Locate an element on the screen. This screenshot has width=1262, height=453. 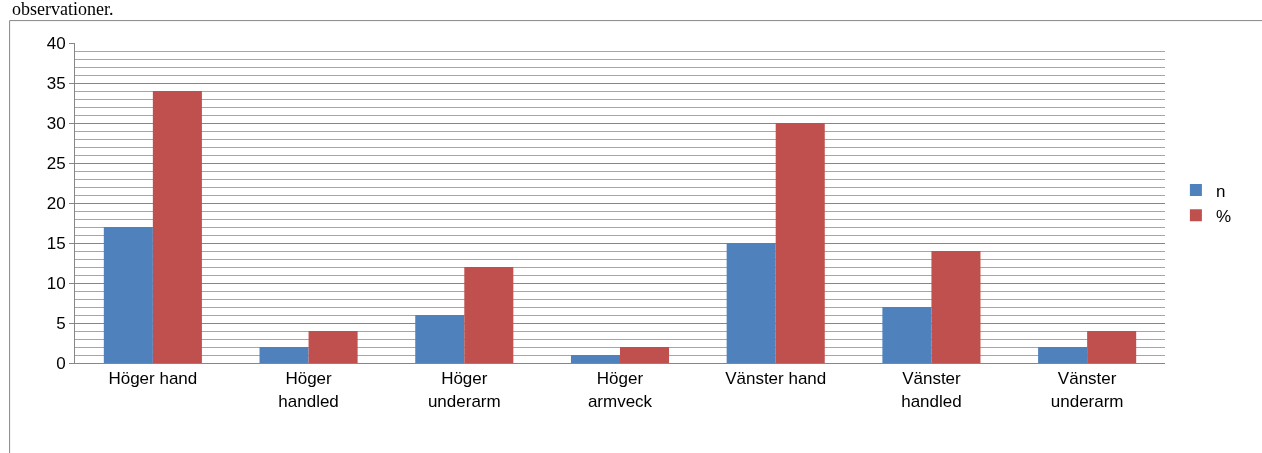
y-tick-label: 0 is located at coordinates (61, 363).